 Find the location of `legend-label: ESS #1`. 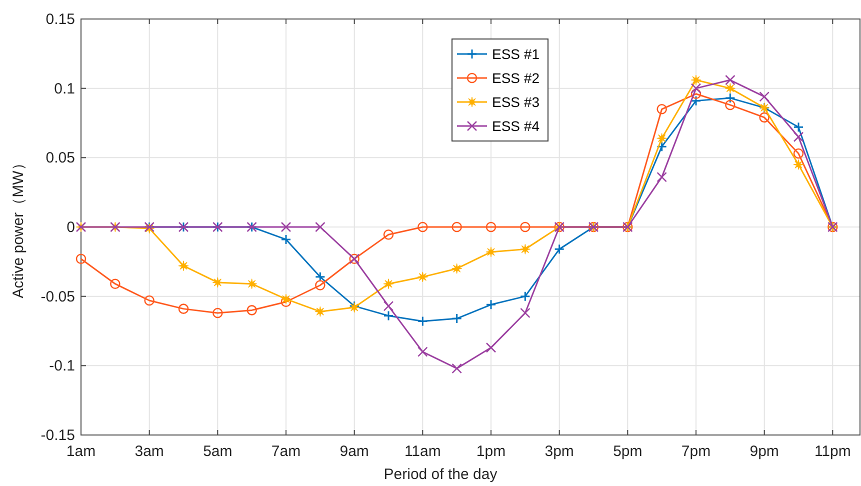

legend-label: ESS #1 is located at coordinates (516, 54).